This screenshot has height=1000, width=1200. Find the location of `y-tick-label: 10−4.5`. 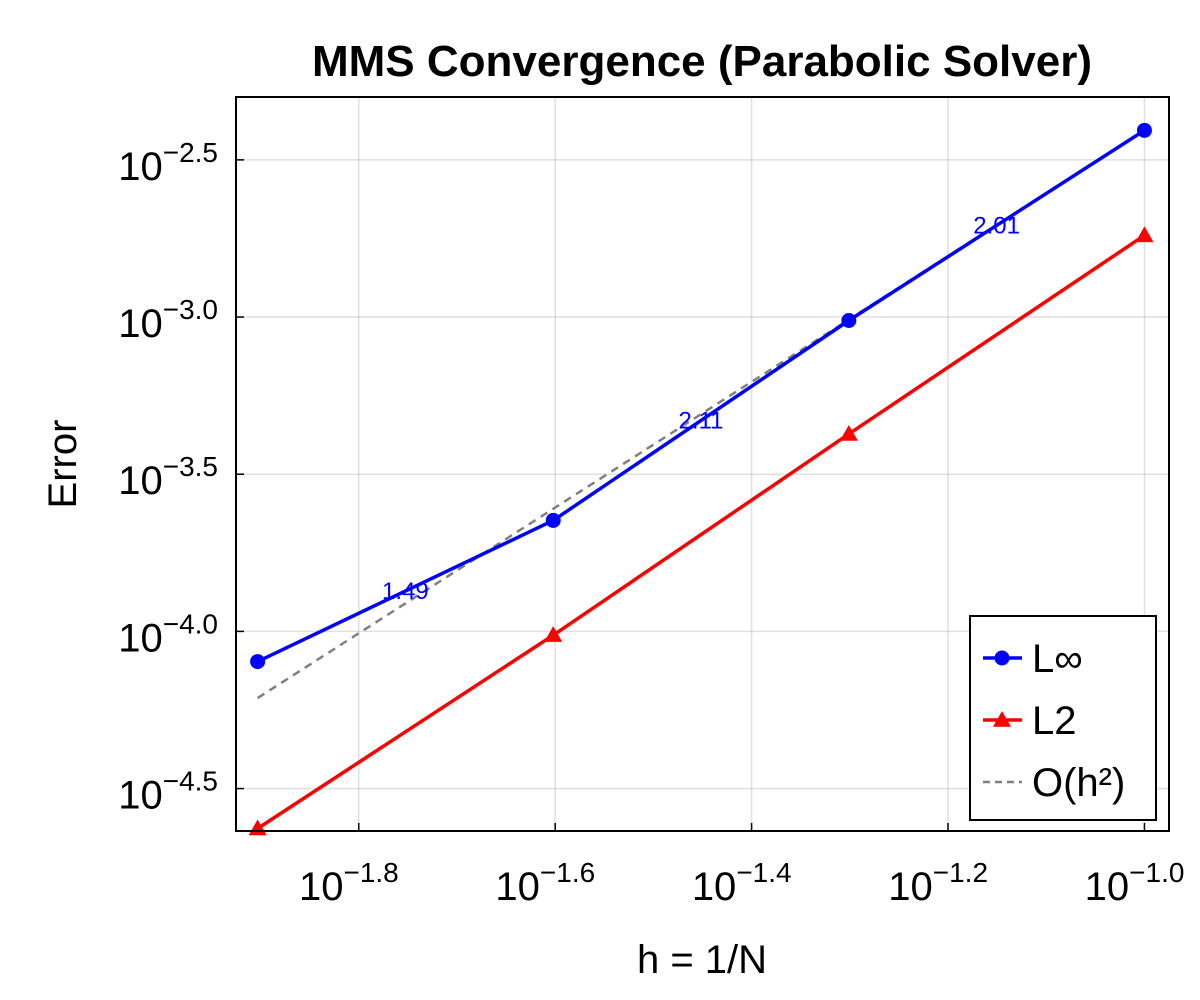

y-tick-label: 10−4.5 is located at coordinates (168, 792).